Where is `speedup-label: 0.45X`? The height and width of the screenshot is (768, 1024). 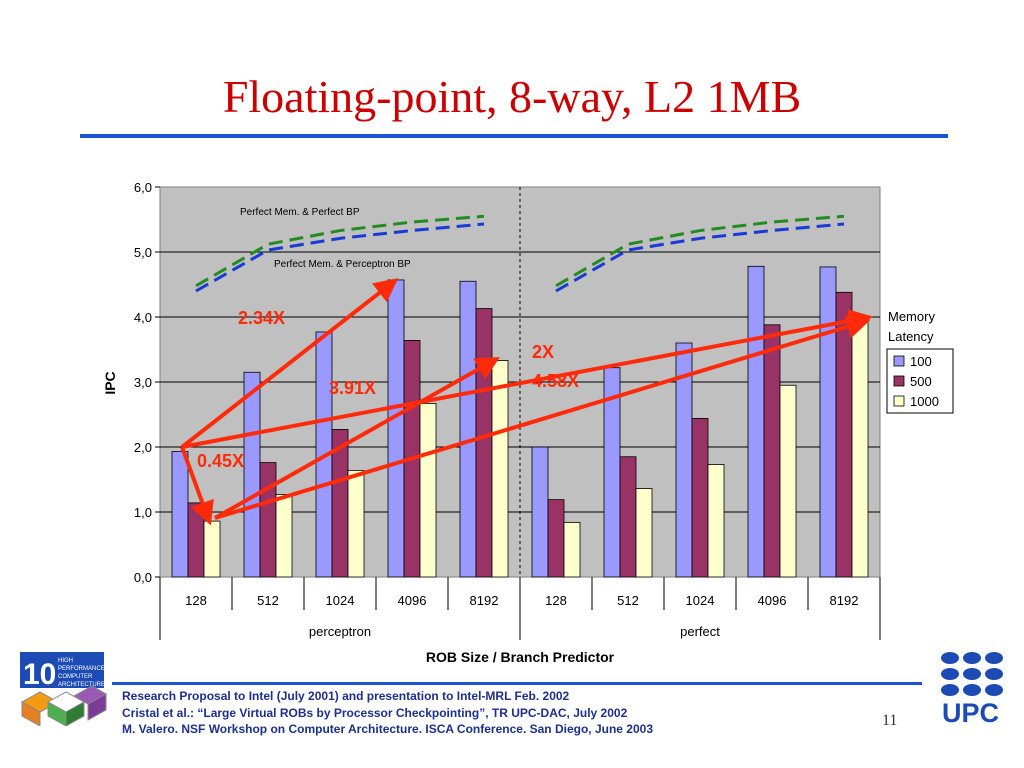
speedup-label: 0.45X is located at coordinates (220, 461).